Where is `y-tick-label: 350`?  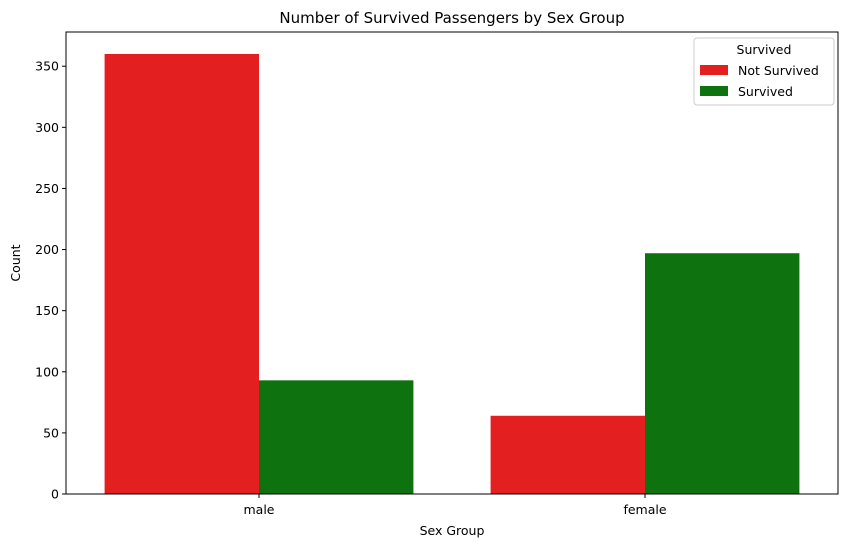 y-tick-label: 350 is located at coordinates (47, 66).